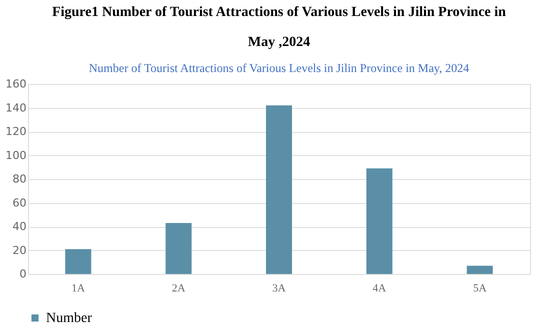 This screenshot has width=535, height=330. Describe the element at coordinates (279, 68) in the screenshot. I see `chart-subtitle: Number of Tourist Attractions of Various Levels in Jilin Province in May, 2024` at that location.